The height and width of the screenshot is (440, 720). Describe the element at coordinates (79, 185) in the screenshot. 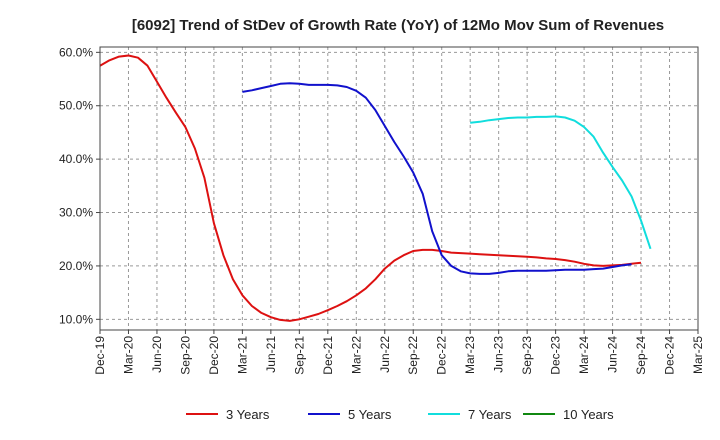

I see `y-axis: 10.0% 20.0% 30.0% 40.0% 50.0% 60.0%` at that location.